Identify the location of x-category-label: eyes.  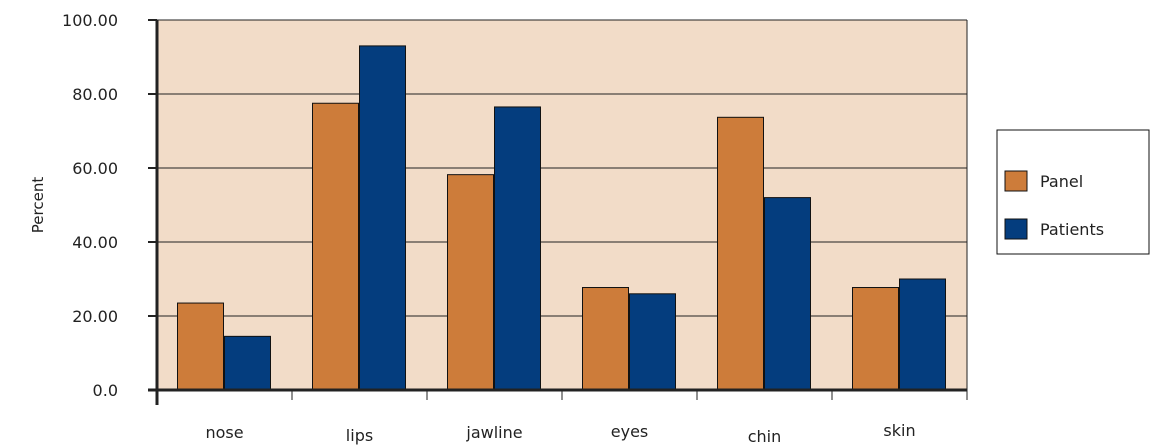
(630, 431).